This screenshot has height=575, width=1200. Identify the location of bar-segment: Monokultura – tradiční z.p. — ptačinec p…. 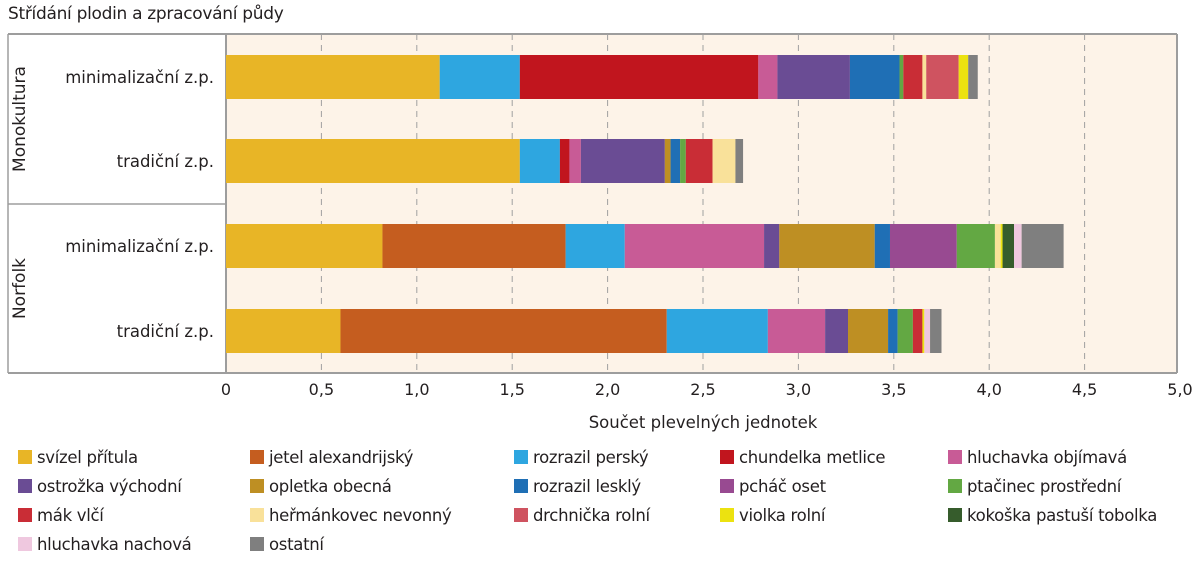
(683, 161).